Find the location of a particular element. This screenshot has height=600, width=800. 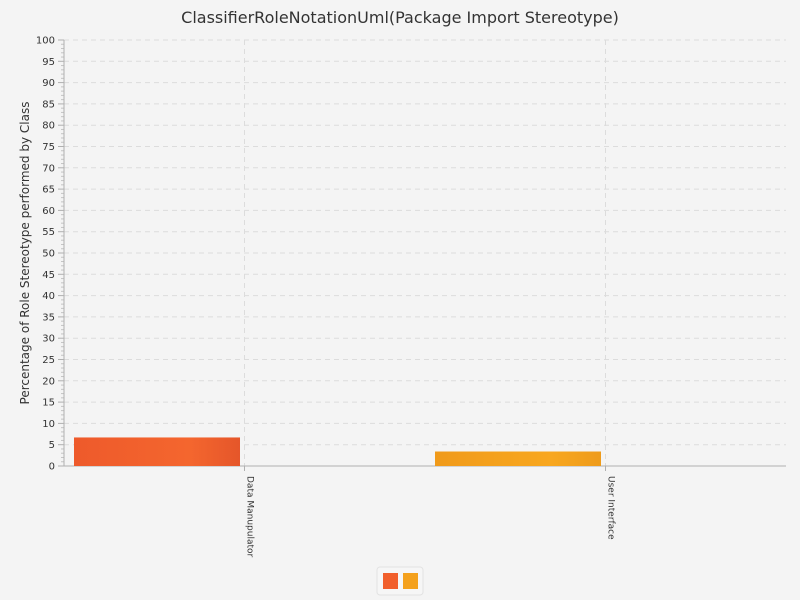

y-tick-label: 35 is located at coordinates (48, 317).